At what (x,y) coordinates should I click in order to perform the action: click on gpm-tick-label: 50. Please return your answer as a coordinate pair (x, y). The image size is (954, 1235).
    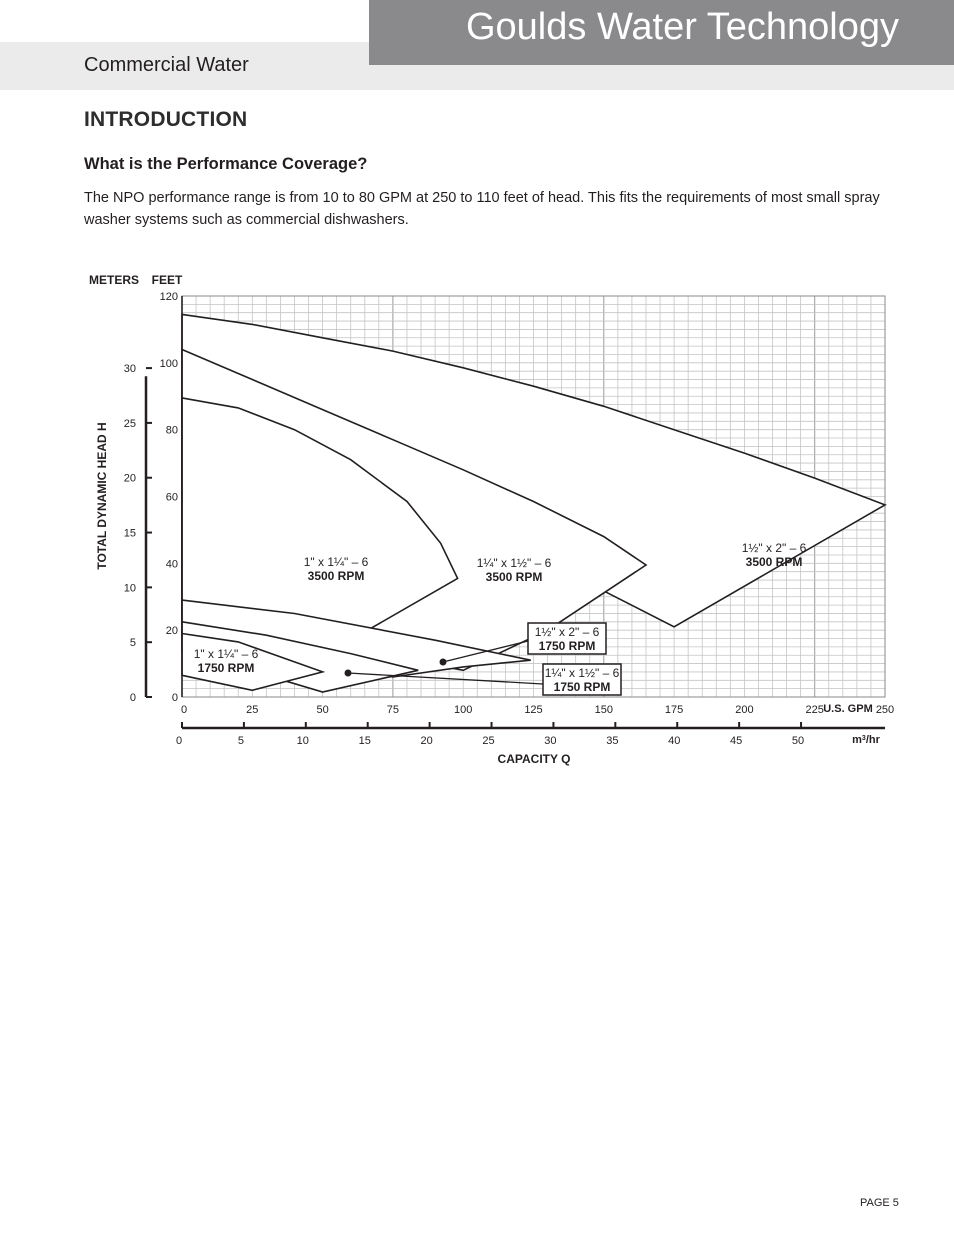
    Looking at the image, I should click on (322, 710).